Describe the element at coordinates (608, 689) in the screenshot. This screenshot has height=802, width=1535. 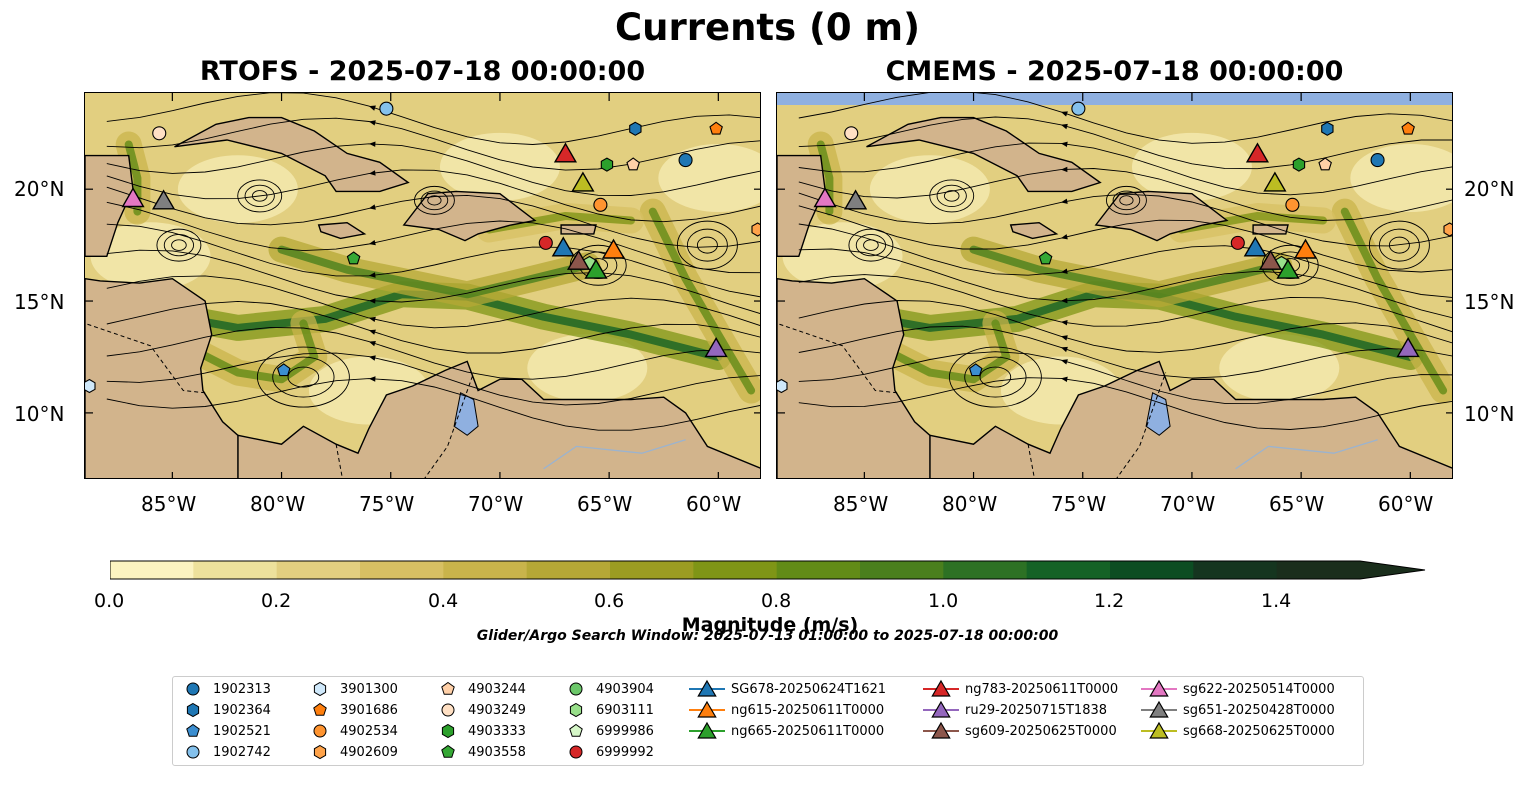
I see `legend-item: 4903904` at that location.